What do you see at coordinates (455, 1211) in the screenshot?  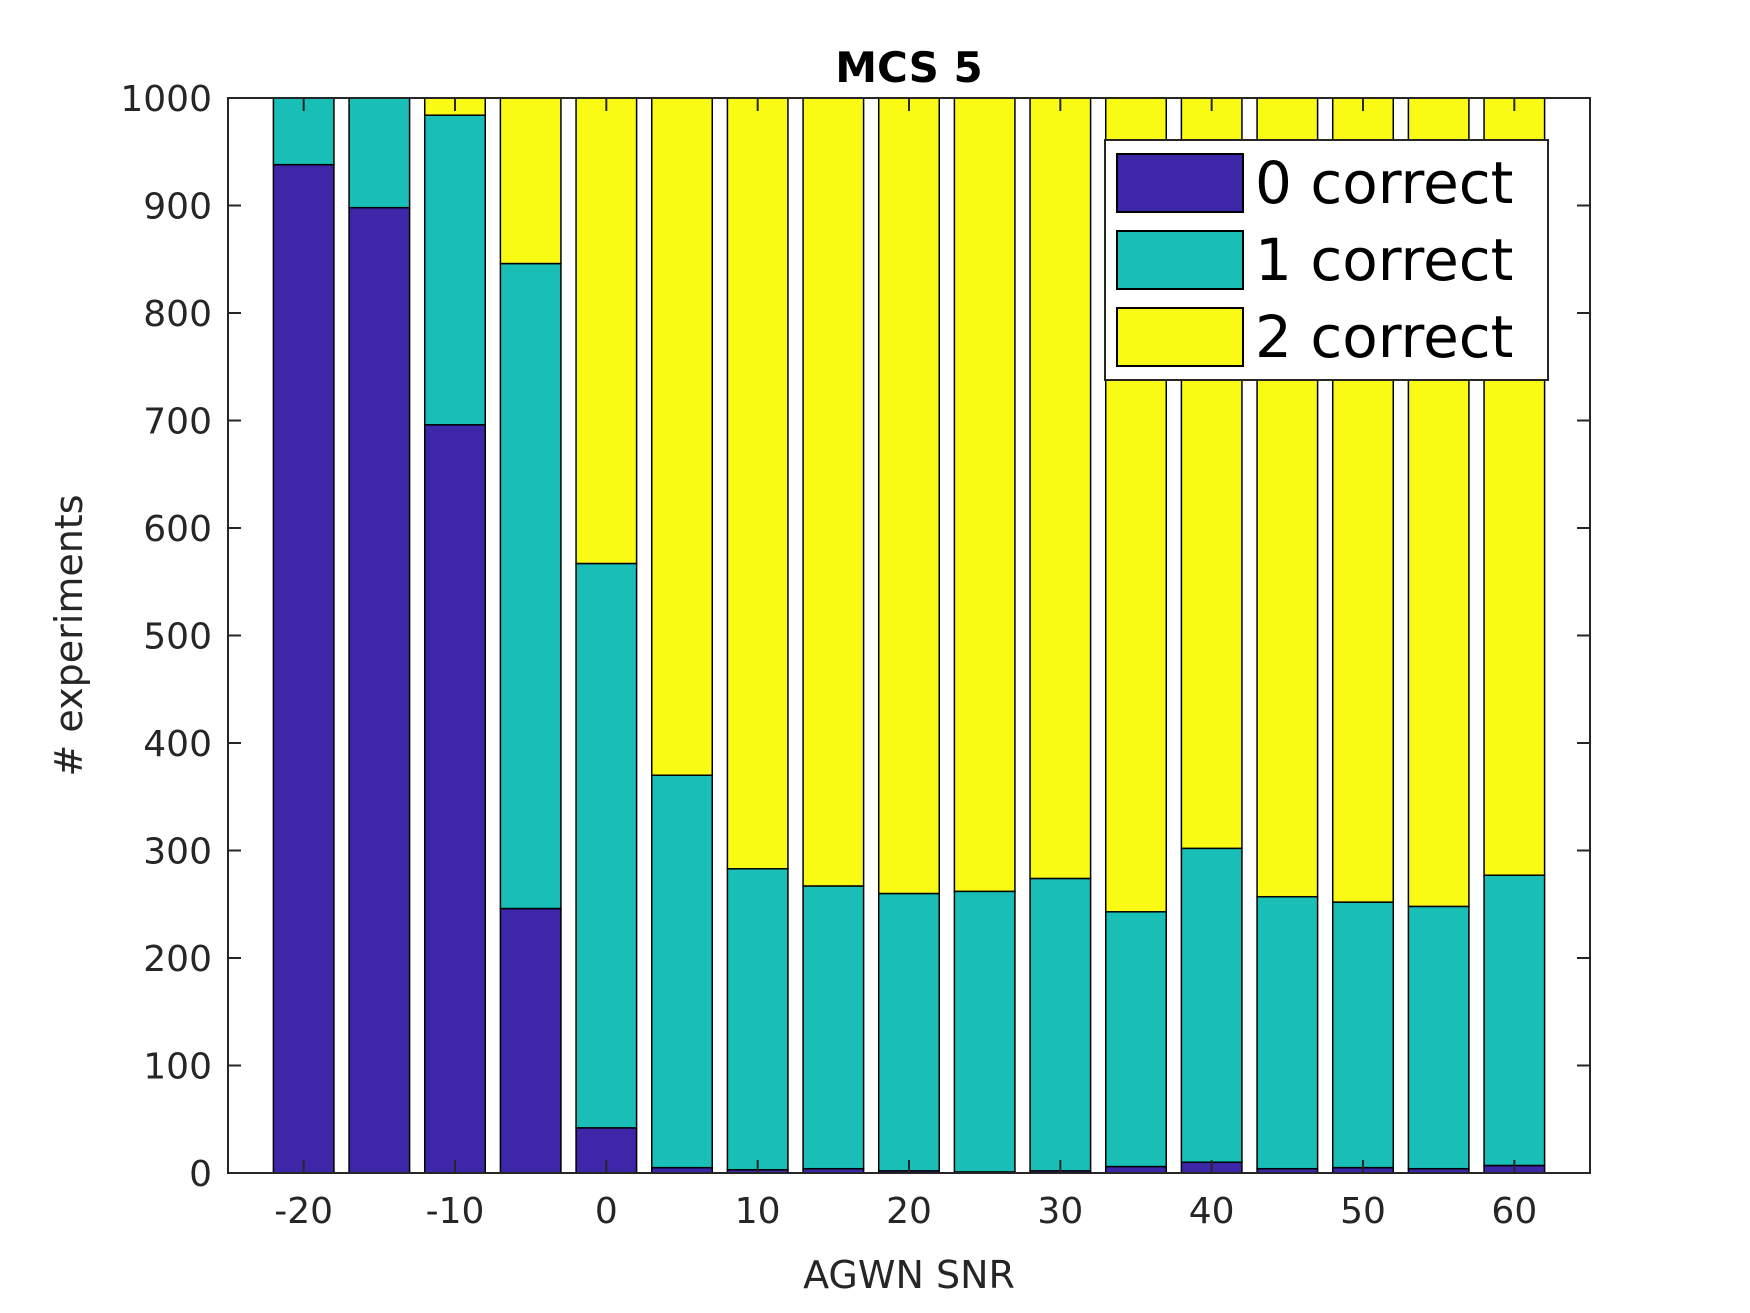 I see `x-tick-label: -10` at bounding box center [455, 1211].